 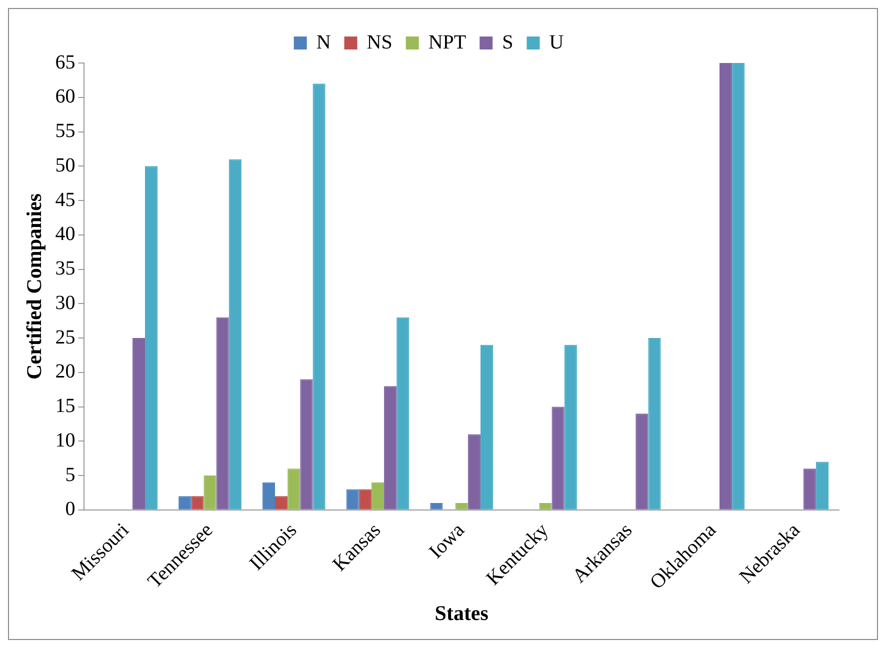 What do you see at coordinates (556, 42) in the screenshot?
I see `legend-label: U` at bounding box center [556, 42].